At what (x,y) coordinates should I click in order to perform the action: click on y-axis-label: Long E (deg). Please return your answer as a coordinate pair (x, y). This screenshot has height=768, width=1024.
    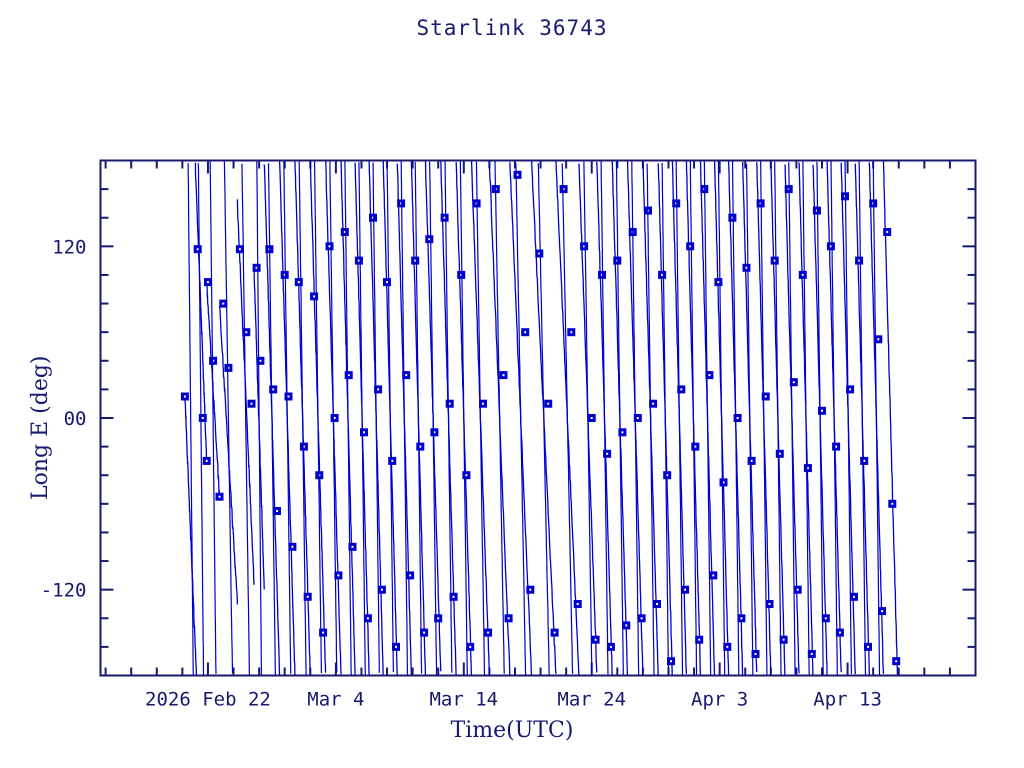
    Looking at the image, I should click on (40, 427).